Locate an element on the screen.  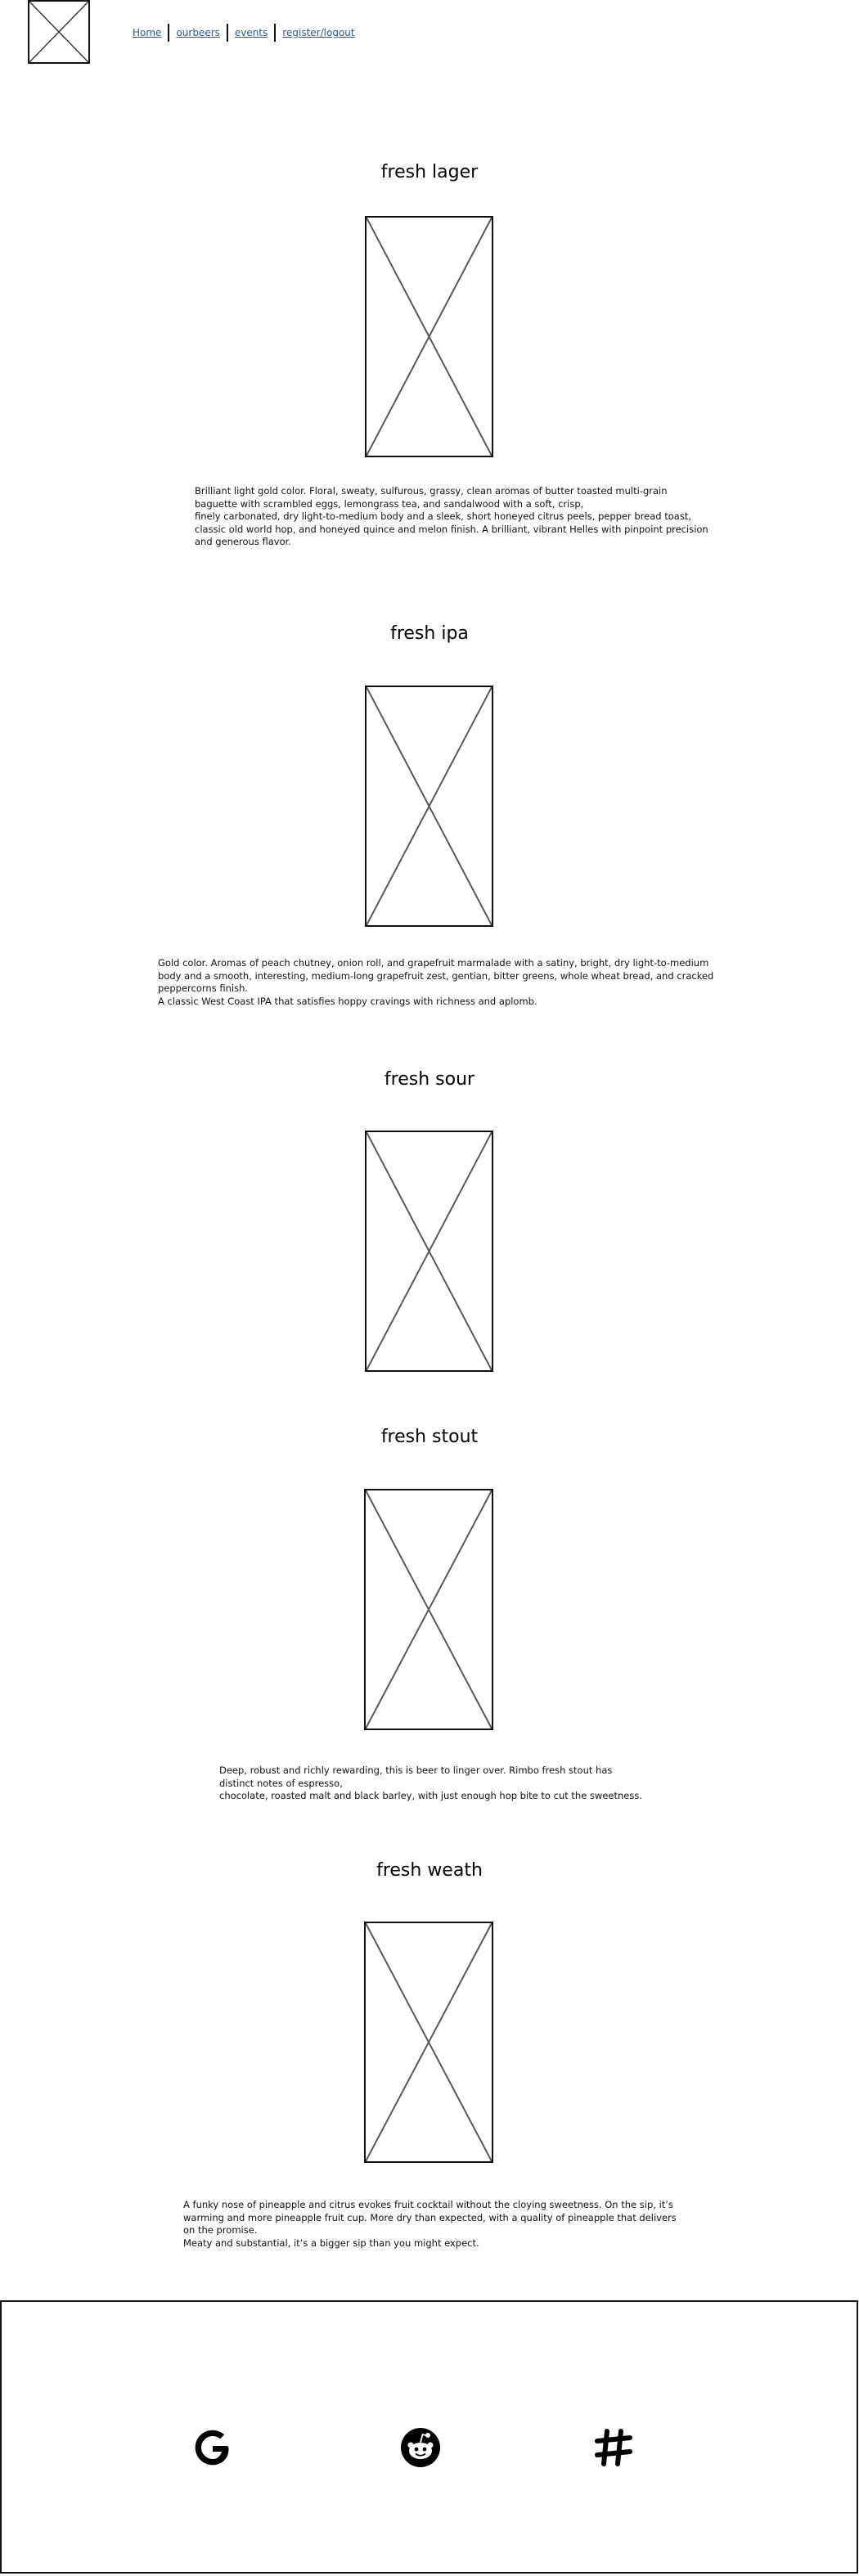
nav-link-register-logout: register/logout is located at coordinates (318, 32).